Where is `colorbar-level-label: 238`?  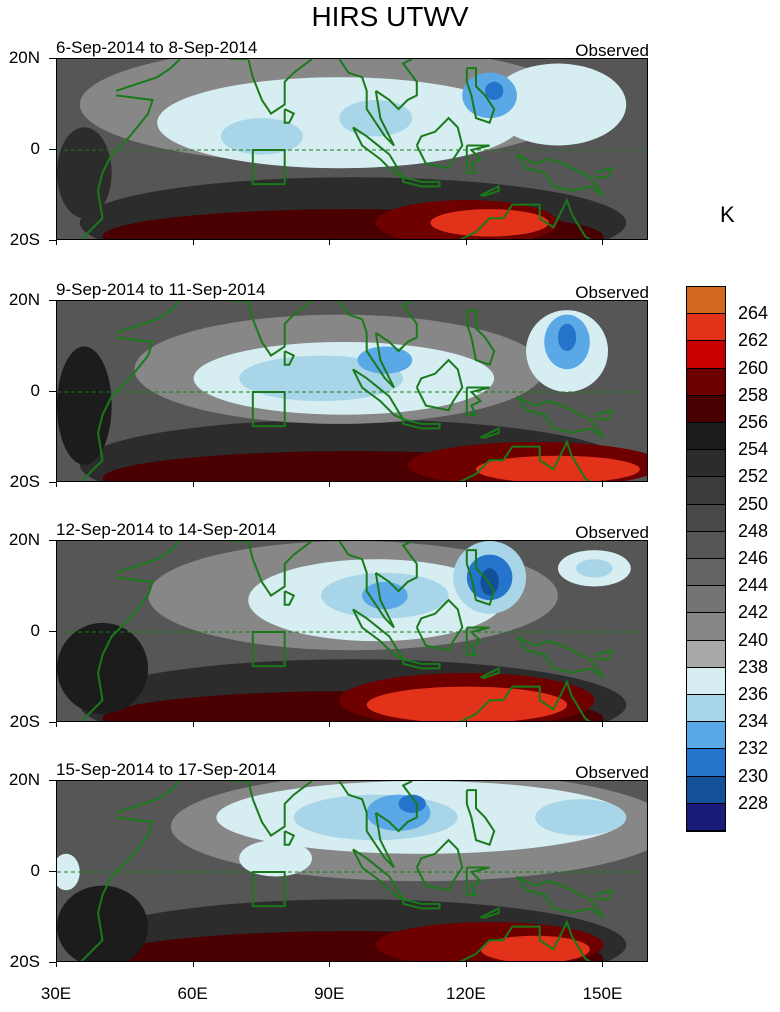
colorbar-level-label: 238 is located at coordinates (753, 666).